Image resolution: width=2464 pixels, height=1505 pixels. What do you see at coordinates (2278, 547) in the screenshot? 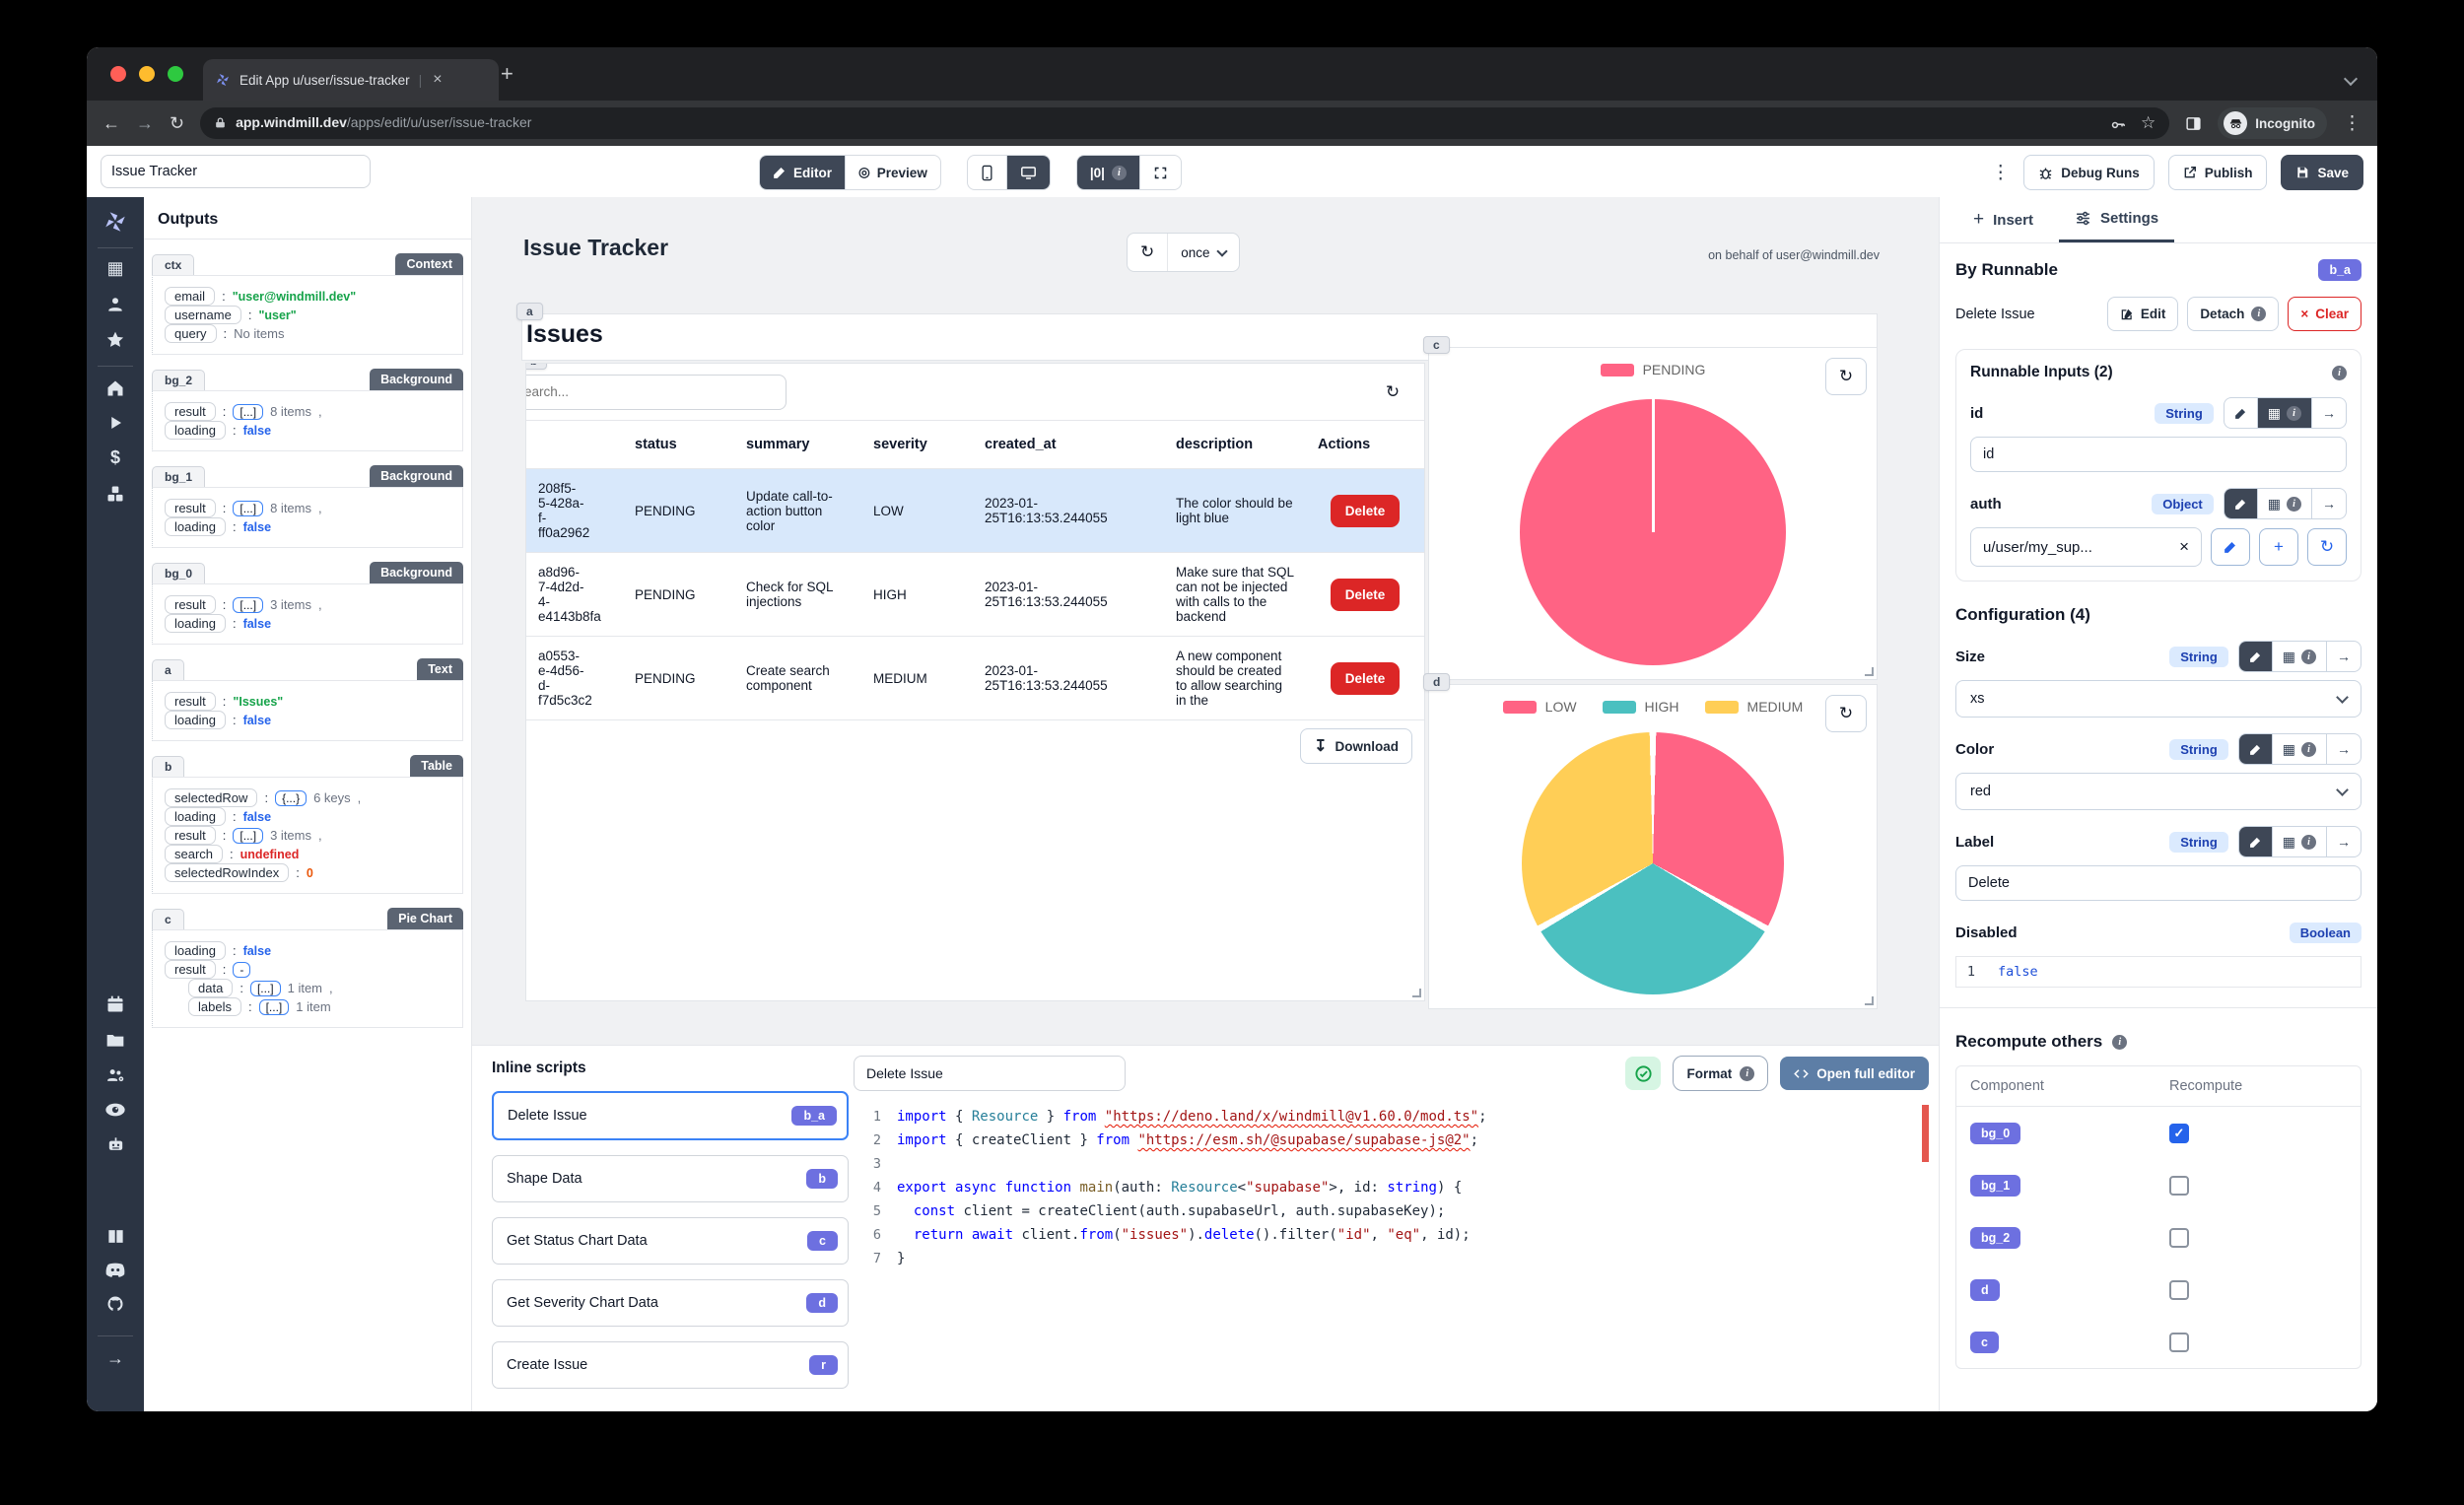
I see `add-resource-button: +` at bounding box center [2278, 547].